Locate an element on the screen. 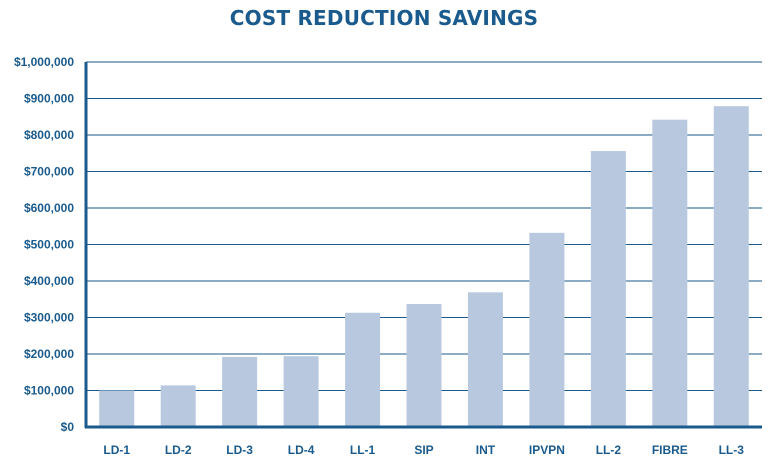 This screenshot has width=768, height=469. bar-sip is located at coordinates (424, 365).